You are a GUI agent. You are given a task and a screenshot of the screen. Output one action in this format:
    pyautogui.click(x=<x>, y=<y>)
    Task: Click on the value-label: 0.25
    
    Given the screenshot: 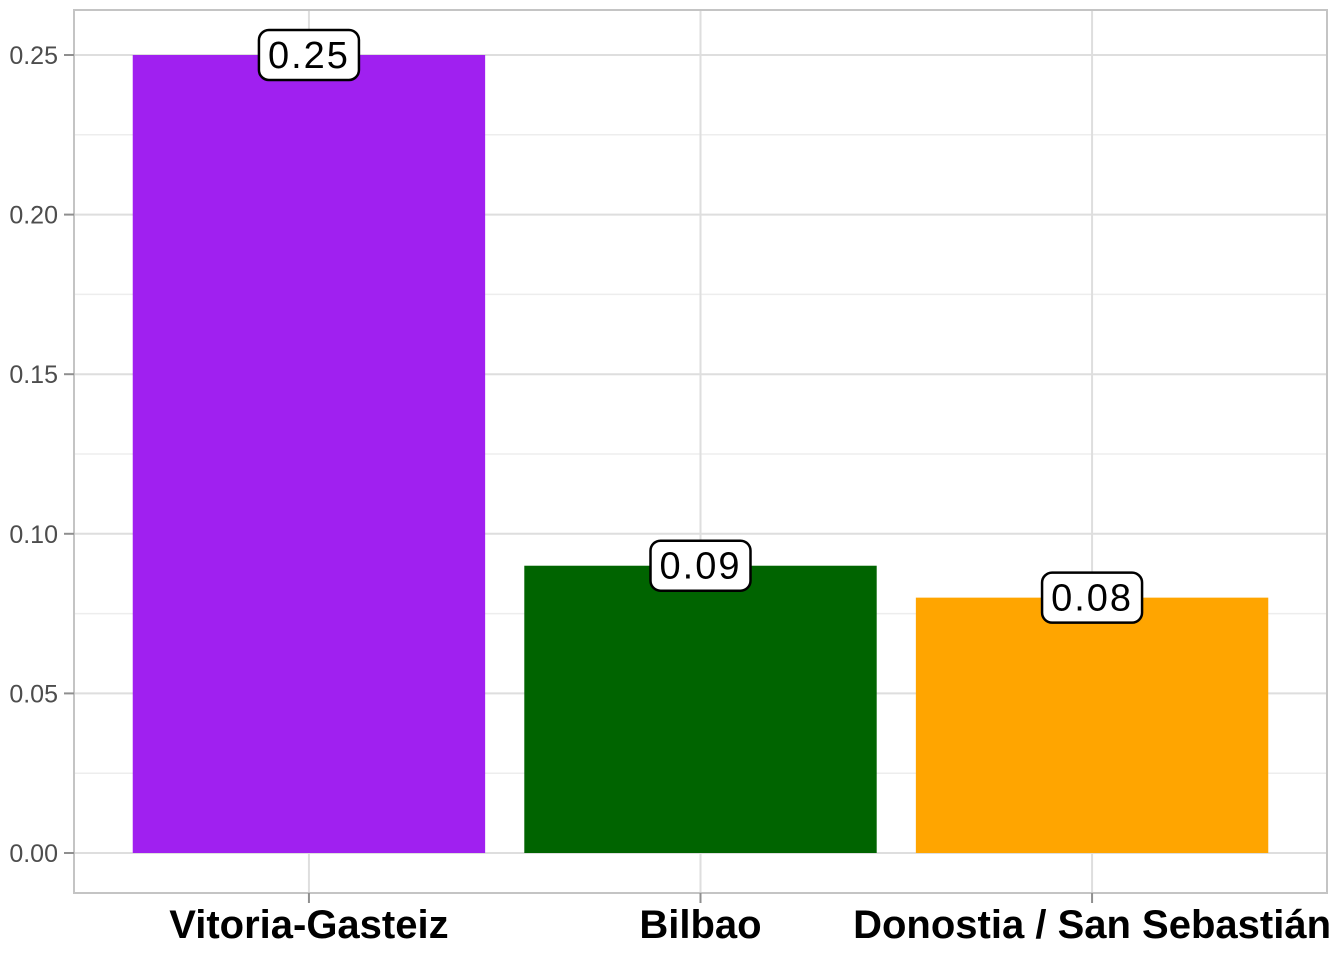 What is the action you would take?
    pyautogui.click(x=309, y=55)
    